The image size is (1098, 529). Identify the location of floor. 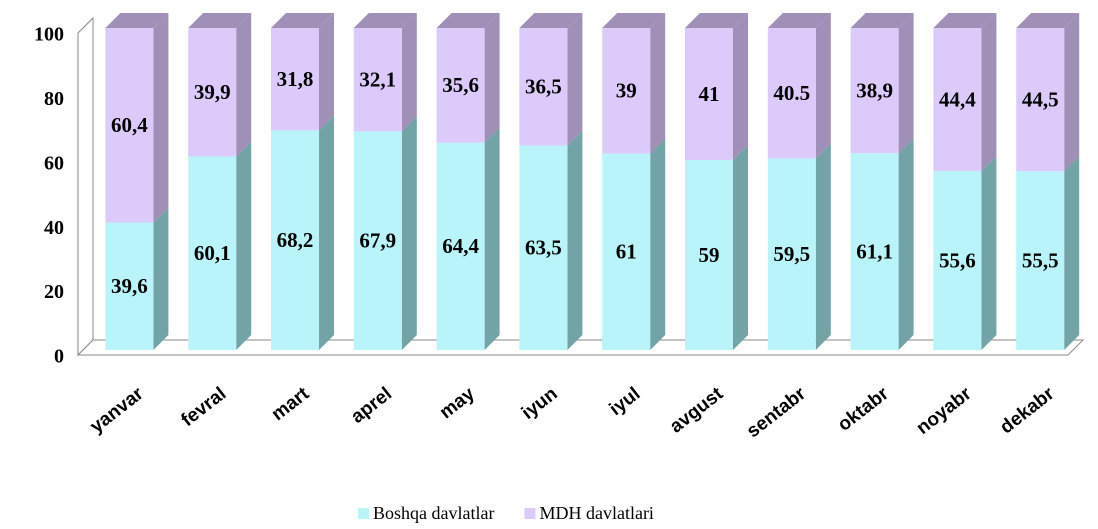
(580, 347).